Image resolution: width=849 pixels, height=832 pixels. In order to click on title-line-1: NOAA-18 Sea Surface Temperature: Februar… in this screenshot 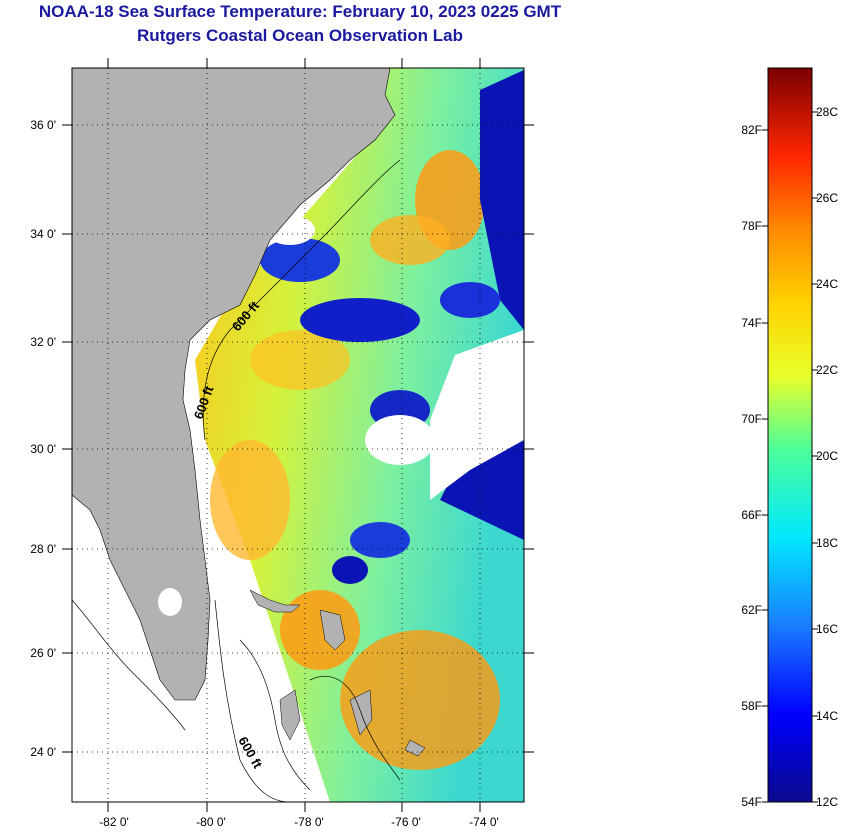, I will do `click(300, 11)`.